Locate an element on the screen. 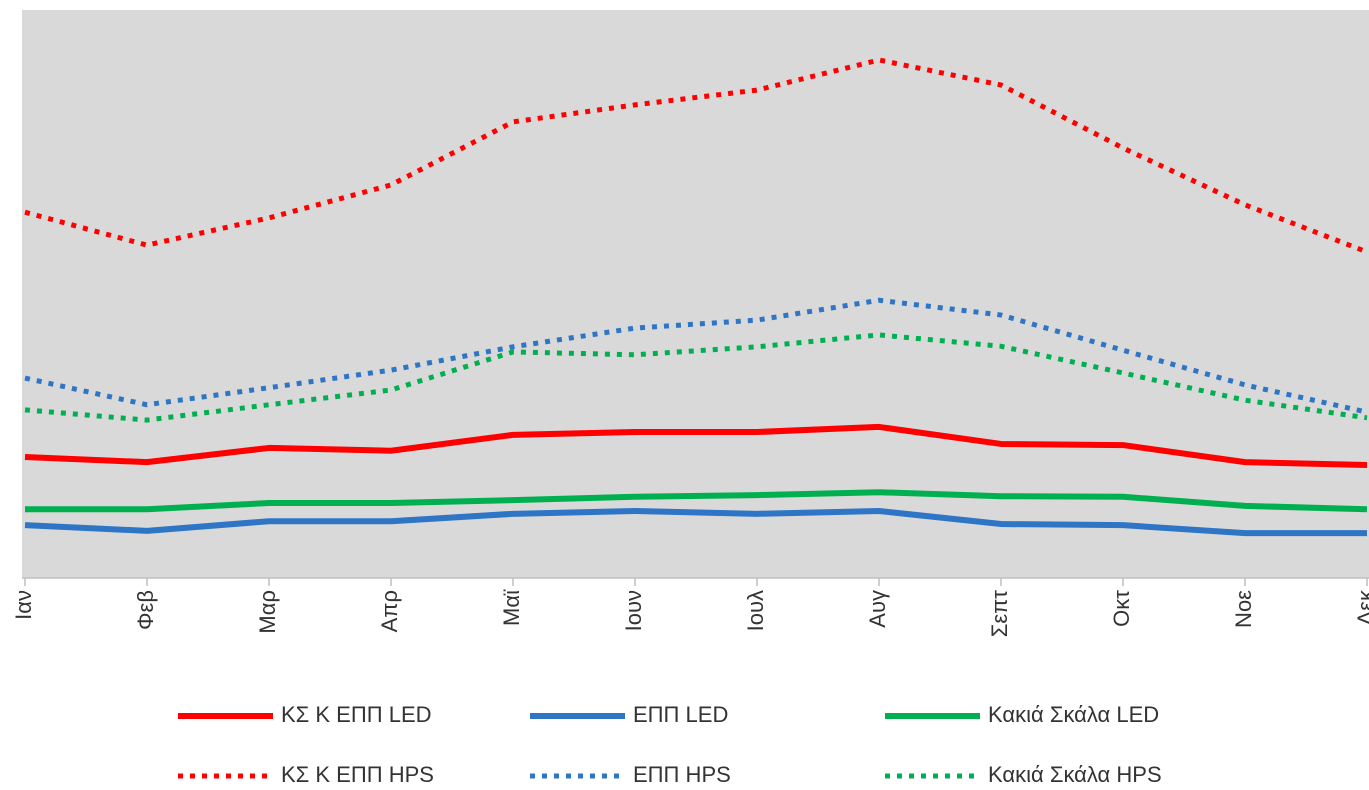 The width and height of the screenshot is (1369, 790). legend-label: Κακιά Σκάλα LED is located at coordinates (1073, 714).